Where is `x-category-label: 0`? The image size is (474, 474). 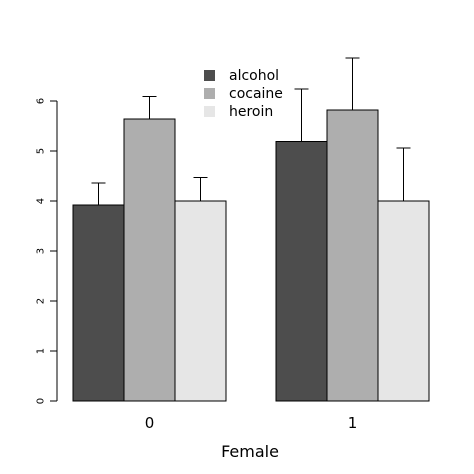
x-category-label: 0 is located at coordinates (150, 423).